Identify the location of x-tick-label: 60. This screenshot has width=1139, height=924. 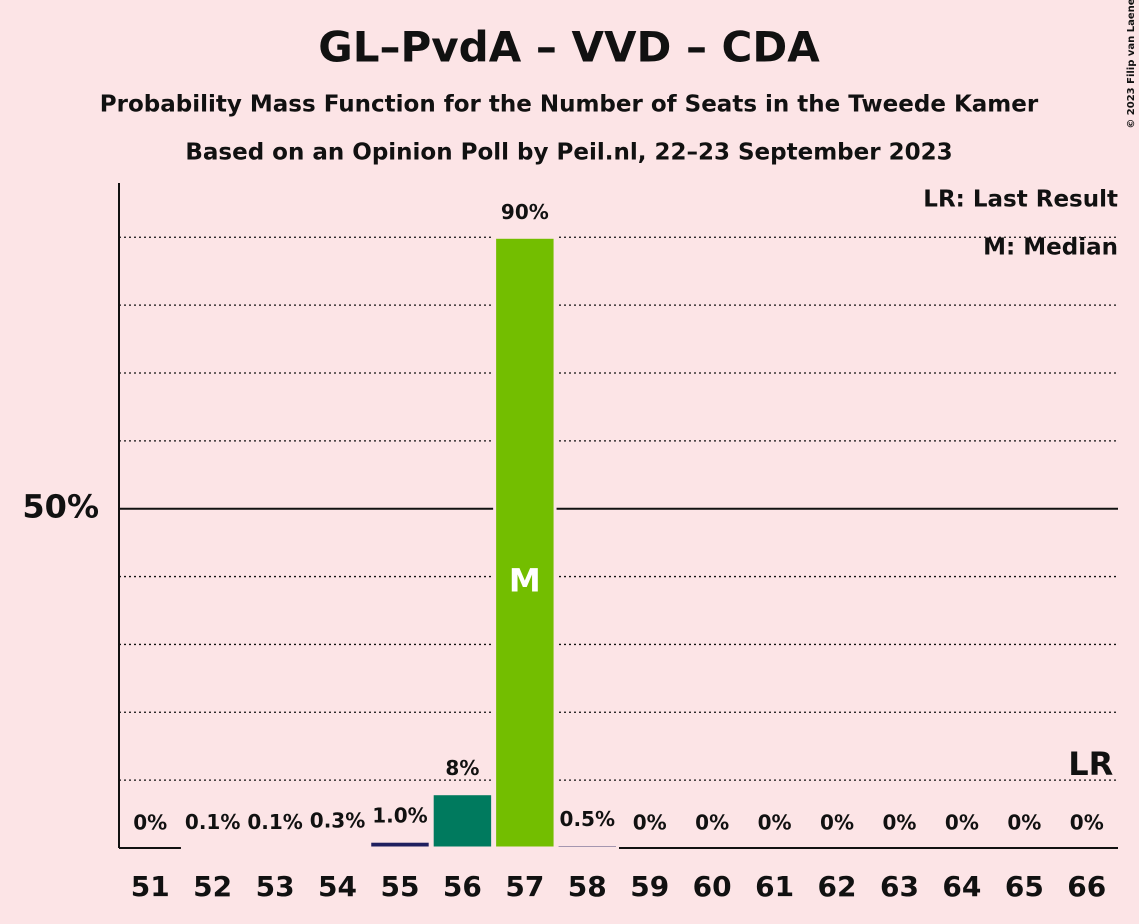
(712, 886).